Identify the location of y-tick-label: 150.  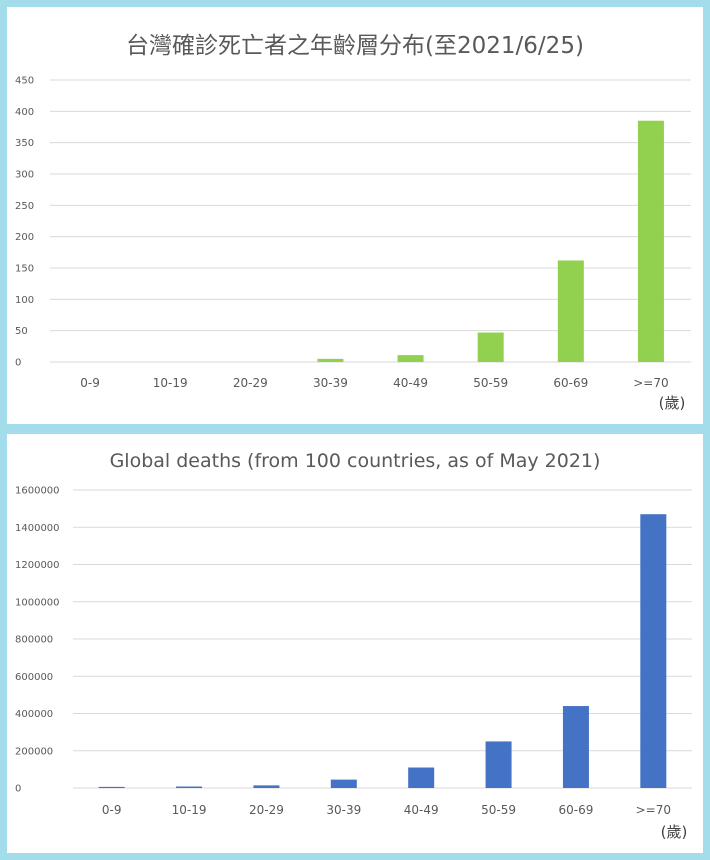
(24, 269).